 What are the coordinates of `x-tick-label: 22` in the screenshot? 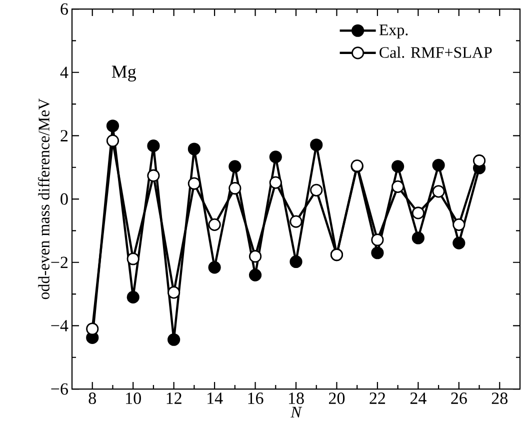 It's located at (378, 398).